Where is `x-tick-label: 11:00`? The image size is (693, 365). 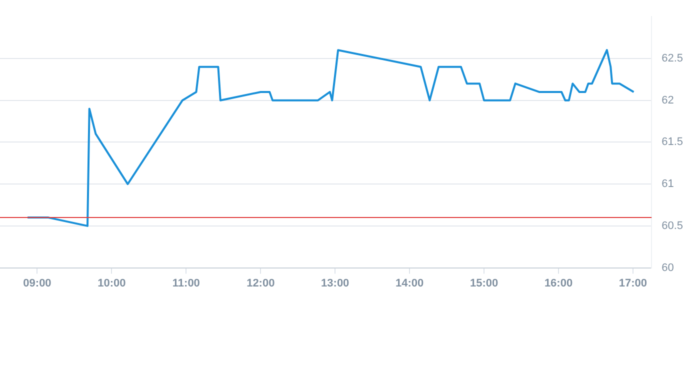 x-tick-label: 11:00 is located at coordinates (186, 283).